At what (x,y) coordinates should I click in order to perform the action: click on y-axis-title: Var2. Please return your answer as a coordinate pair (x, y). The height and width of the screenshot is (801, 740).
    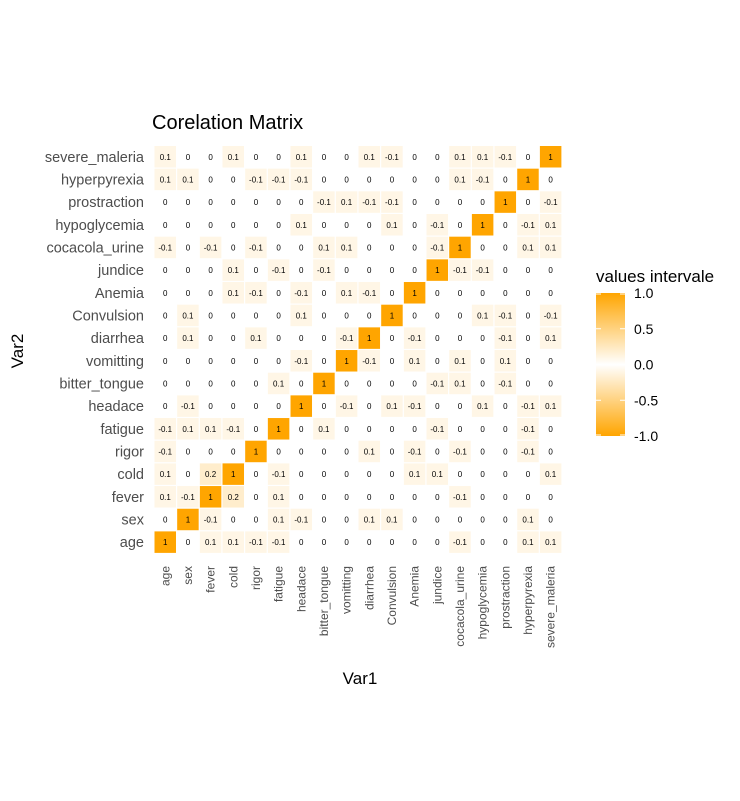
    Looking at the image, I should click on (17, 351).